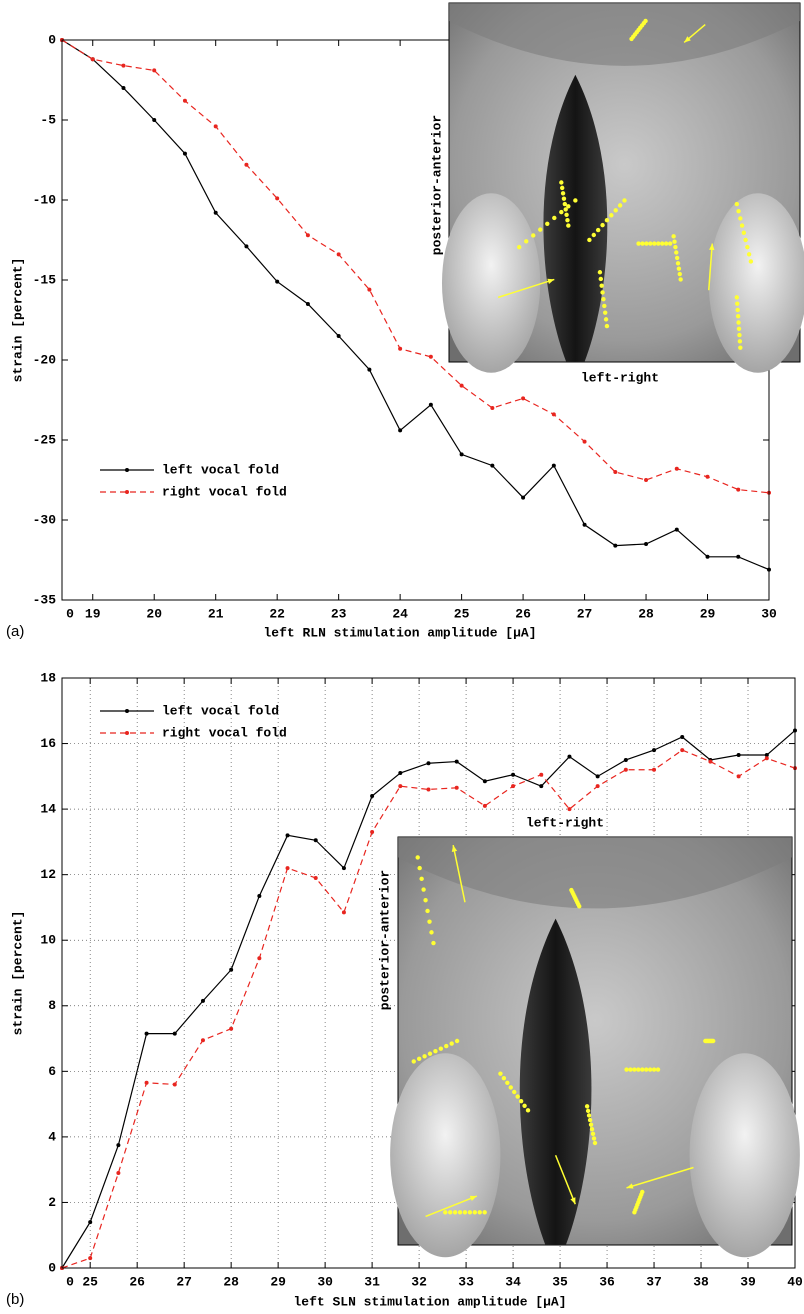  I want to click on x-tick-label: 20, so click(154, 613).